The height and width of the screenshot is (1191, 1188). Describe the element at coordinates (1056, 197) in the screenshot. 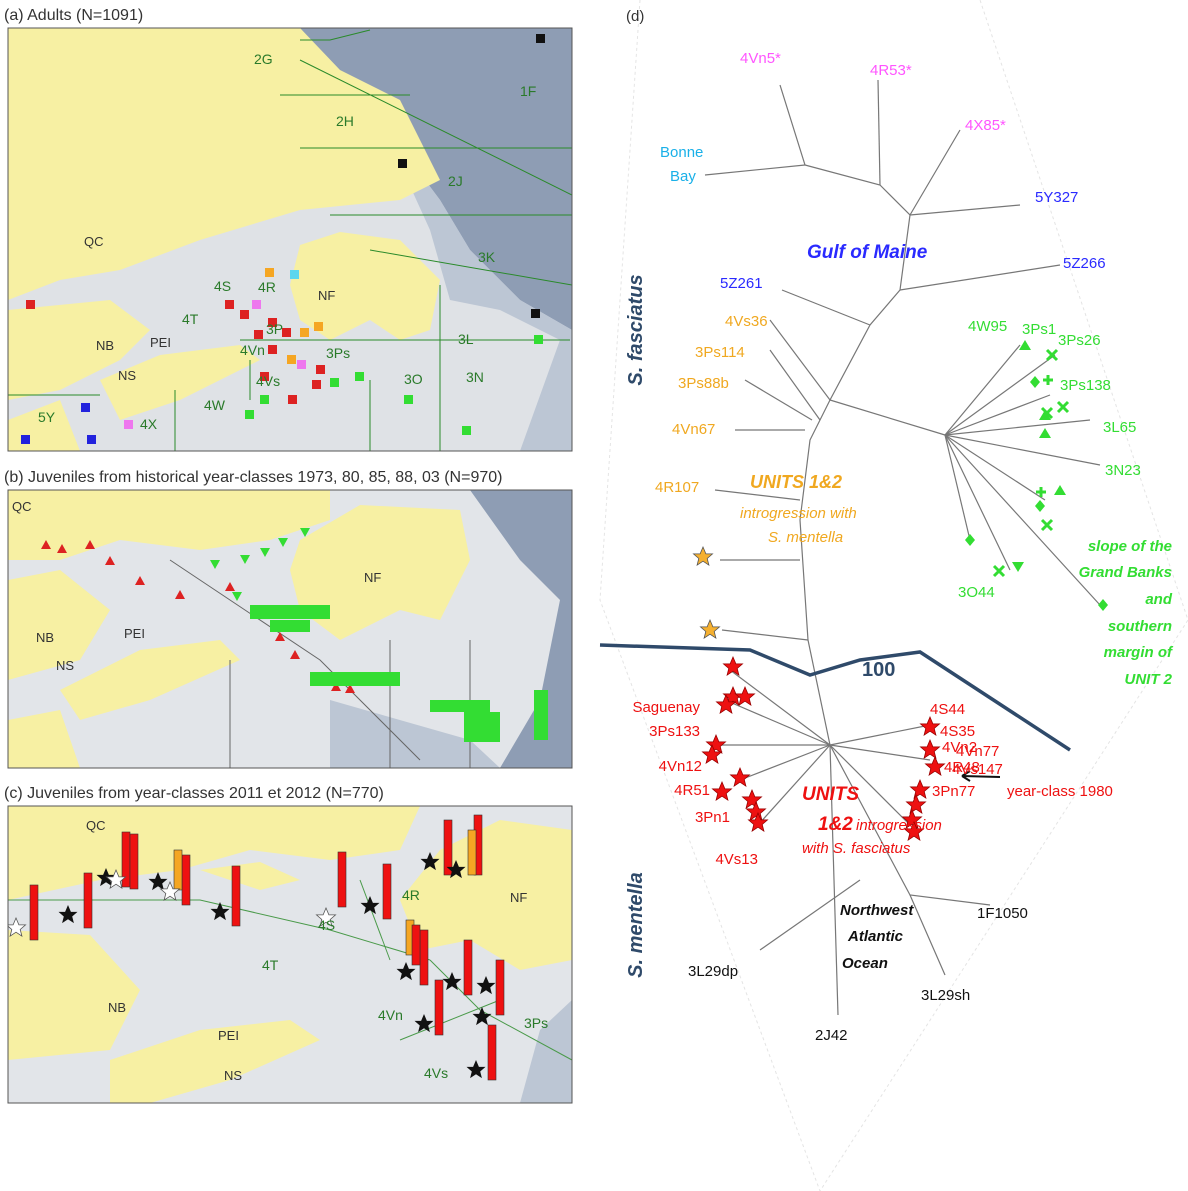

I see `leaf-label: 5Y327` at that location.